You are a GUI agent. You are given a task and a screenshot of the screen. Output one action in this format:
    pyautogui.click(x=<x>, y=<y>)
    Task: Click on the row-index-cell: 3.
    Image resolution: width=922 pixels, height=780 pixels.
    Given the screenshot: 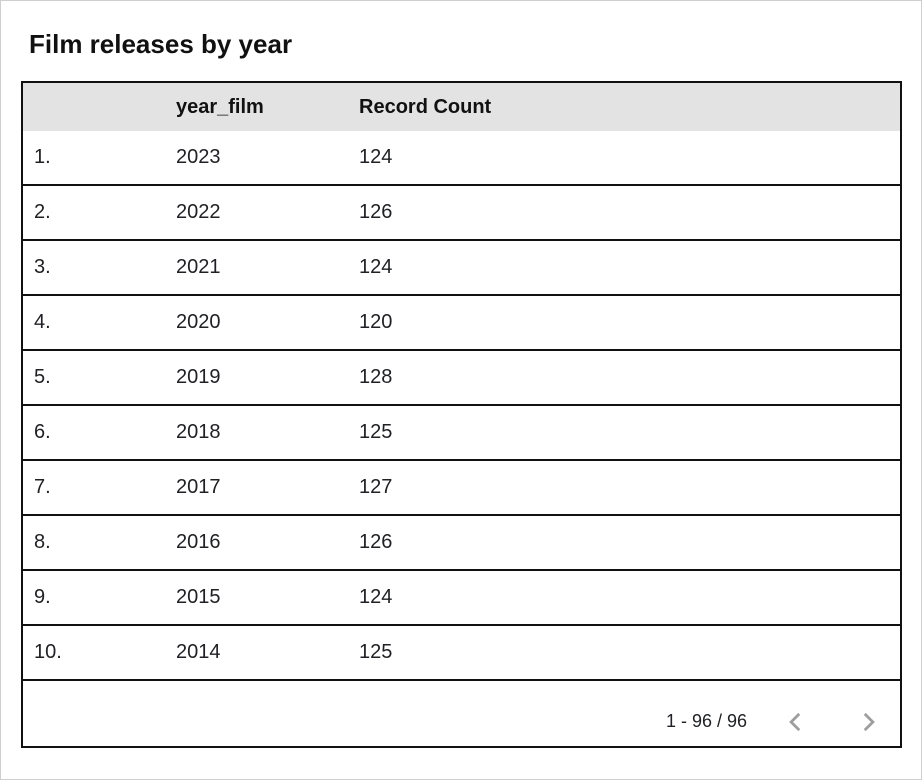 What is the action you would take?
    pyautogui.click(x=42, y=267)
    